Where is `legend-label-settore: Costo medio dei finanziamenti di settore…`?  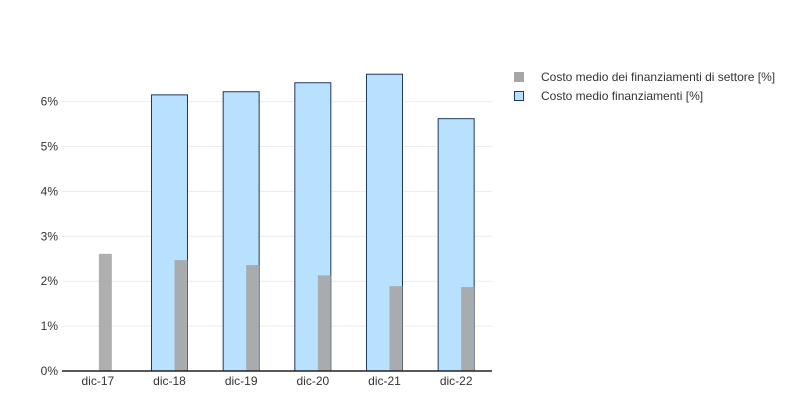
legend-label-settore: Costo medio dei finanziamenti di settore… is located at coordinates (658, 76).